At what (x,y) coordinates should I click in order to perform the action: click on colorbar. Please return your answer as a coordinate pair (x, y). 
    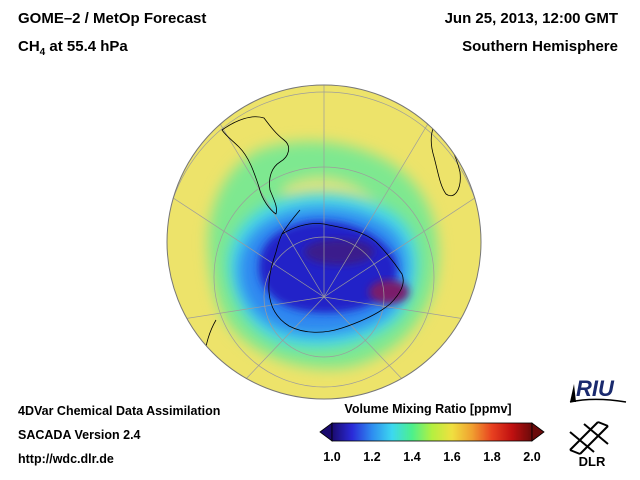
    Looking at the image, I should click on (432, 432).